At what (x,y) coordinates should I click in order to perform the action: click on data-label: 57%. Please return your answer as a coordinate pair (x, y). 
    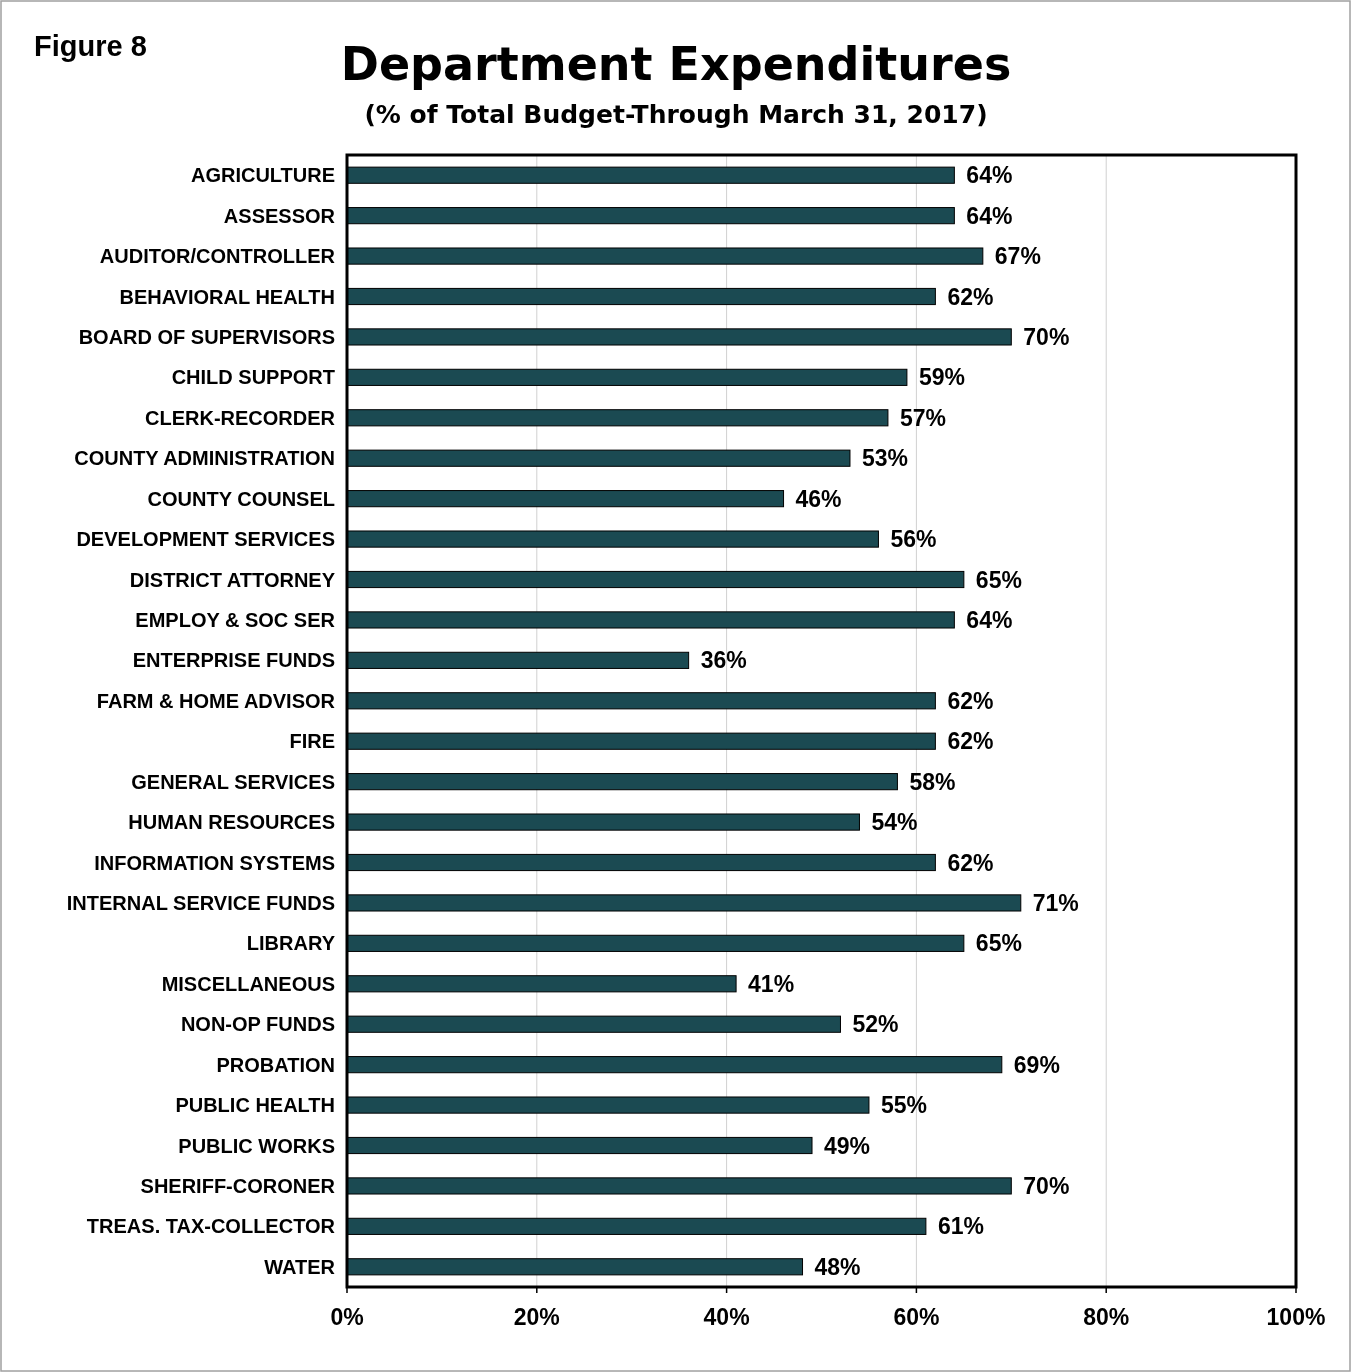
    Looking at the image, I should click on (922, 417).